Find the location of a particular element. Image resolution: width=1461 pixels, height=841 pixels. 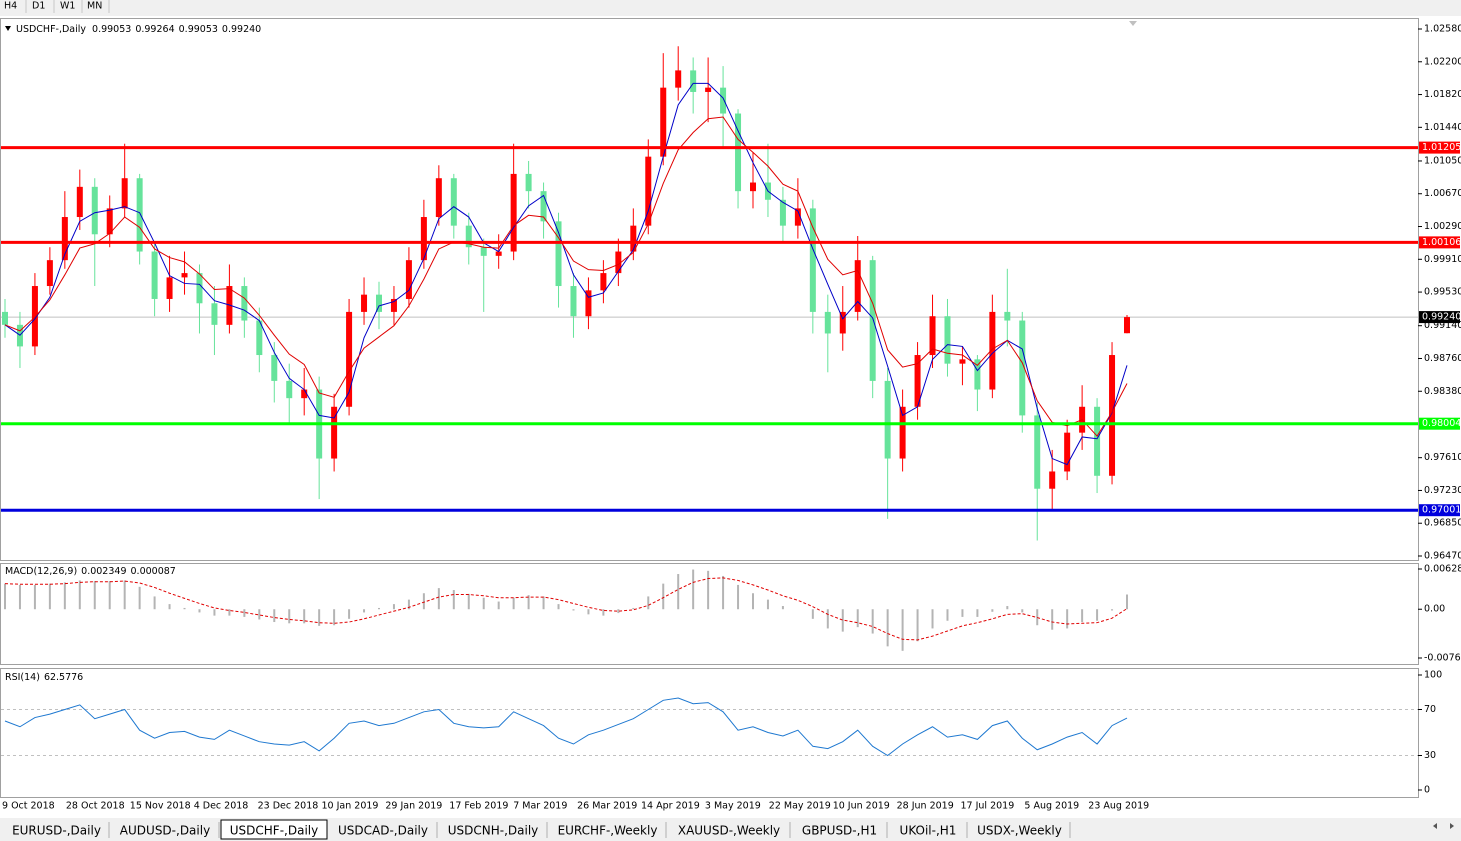

x-tick-label: 28 Jun 2019 is located at coordinates (925, 806).